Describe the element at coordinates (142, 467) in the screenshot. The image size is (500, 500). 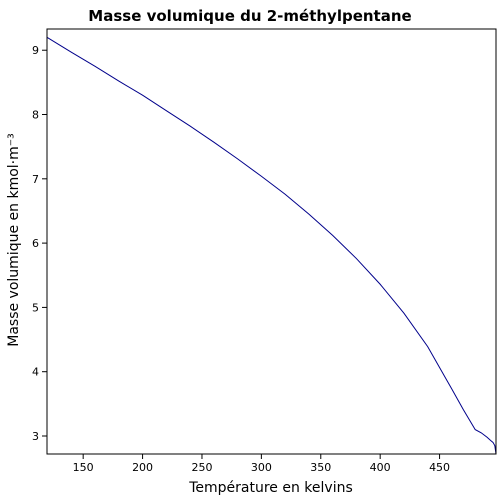
I see `x-tick-label: 200` at that location.